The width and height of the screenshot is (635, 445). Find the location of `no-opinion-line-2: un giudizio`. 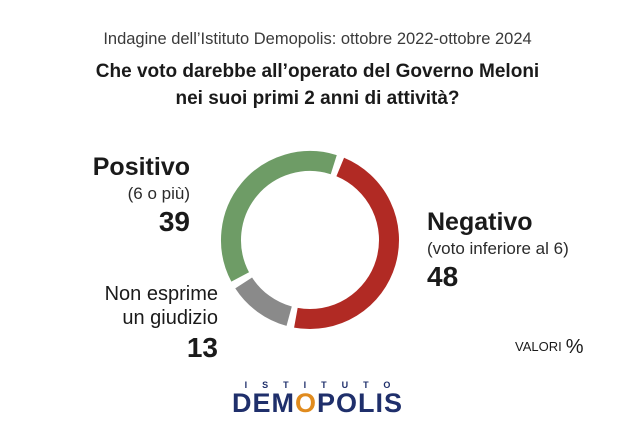

no-opinion-line-2: un giudizio is located at coordinates (170, 318).